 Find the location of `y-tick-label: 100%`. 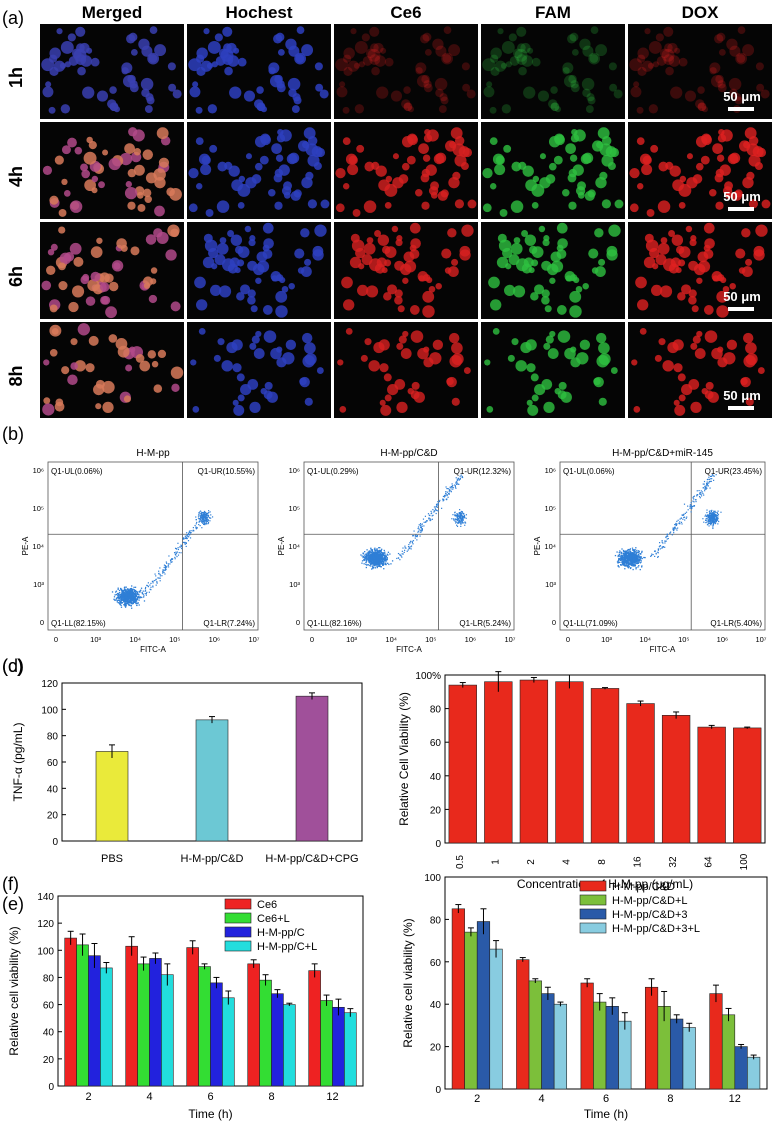

y-tick-label: 100% is located at coordinates (428, 676).